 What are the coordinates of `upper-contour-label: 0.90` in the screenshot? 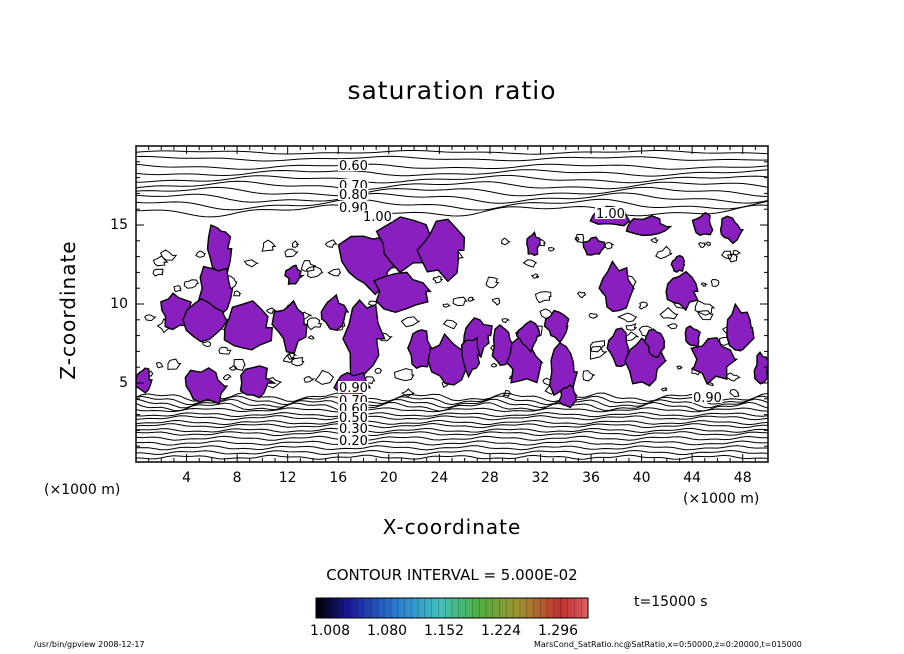 It's located at (353, 208).